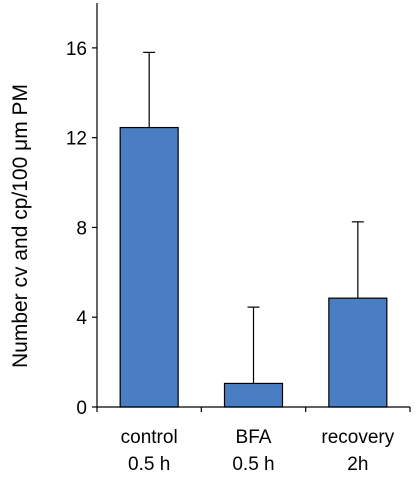 This screenshot has width=419, height=477. What do you see at coordinates (254, 437) in the screenshot?
I see `category-label: BFA` at bounding box center [254, 437].